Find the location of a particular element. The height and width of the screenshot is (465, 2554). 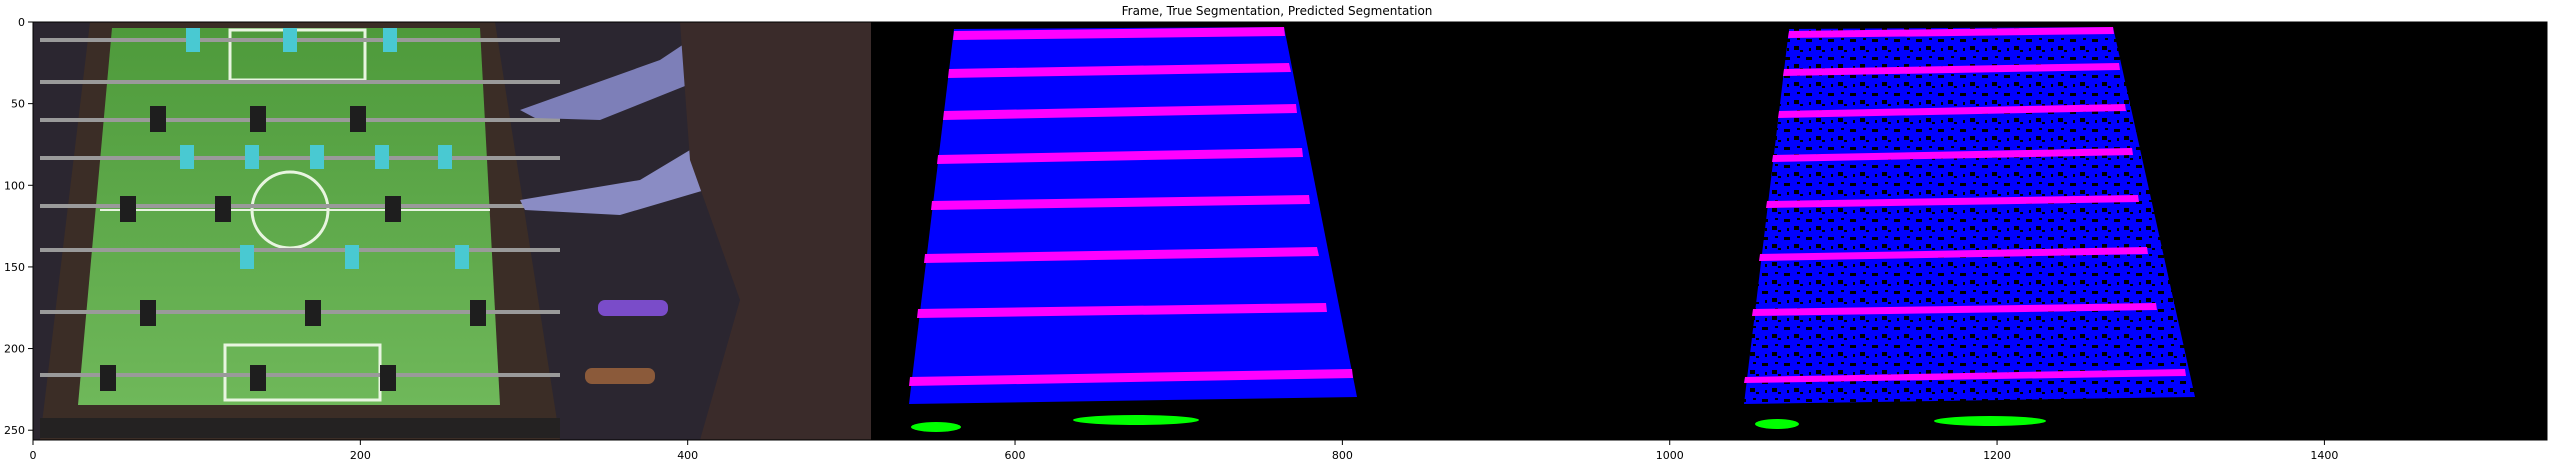

x-tick-label: 0 is located at coordinates (33, 455).